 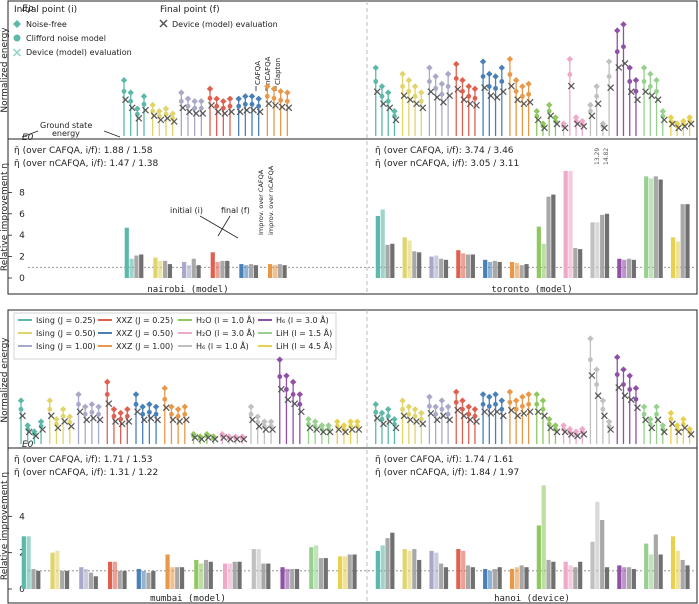 I want to click on bottom-e0-label: E0, so click(x=28, y=445).